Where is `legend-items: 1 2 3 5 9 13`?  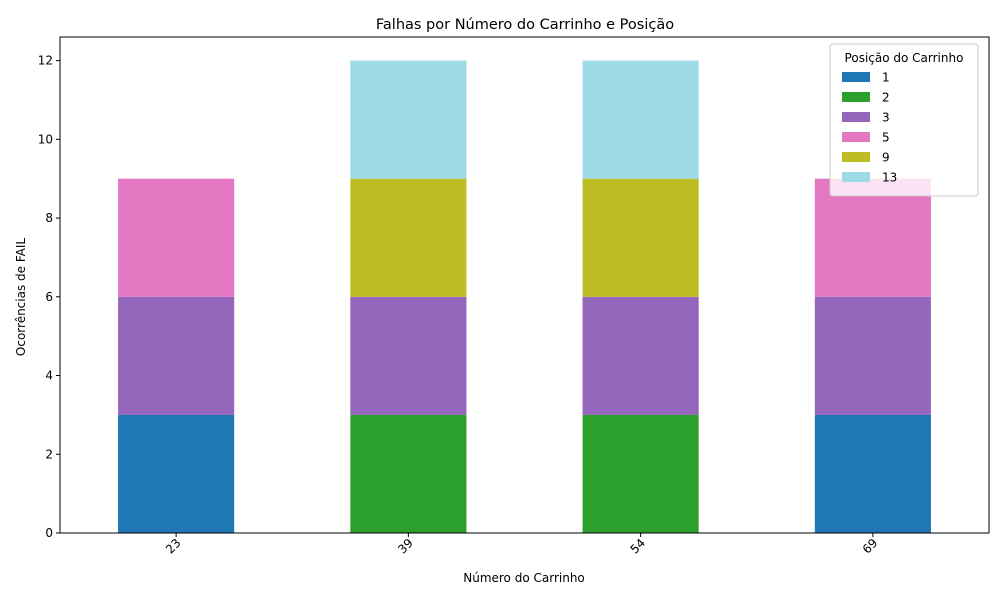 legend-items: 1 2 3 5 9 13 is located at coordinates (869, 128).